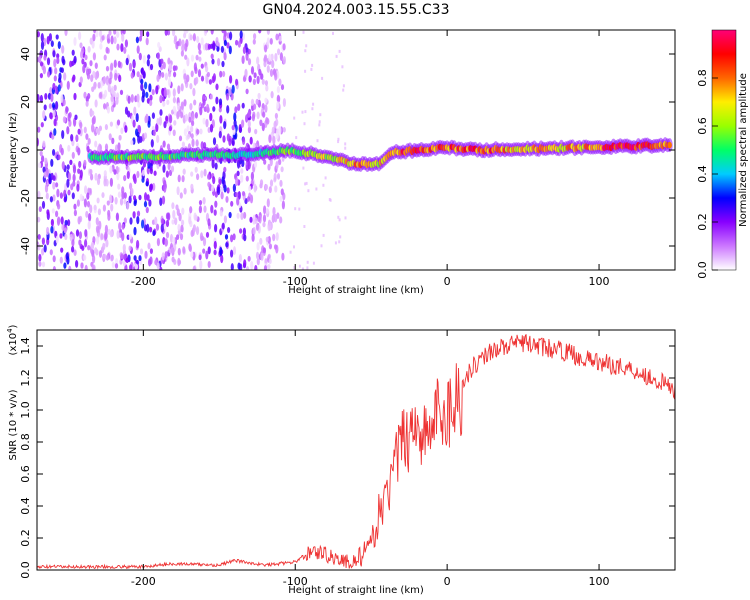 Image resolution: width=750 pixels, height=600 pixels. I want to click on x-tick-label: 100, so click(599, 281).